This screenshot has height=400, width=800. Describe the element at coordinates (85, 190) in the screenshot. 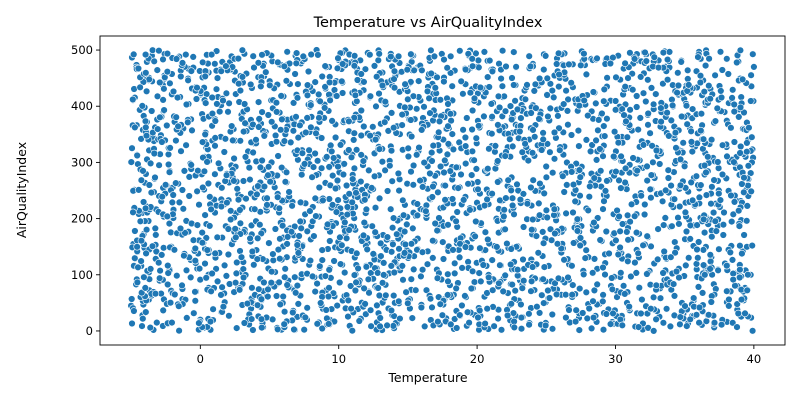

I see `y-axis-ticks: 0 100 200 300 400 500` at that location.